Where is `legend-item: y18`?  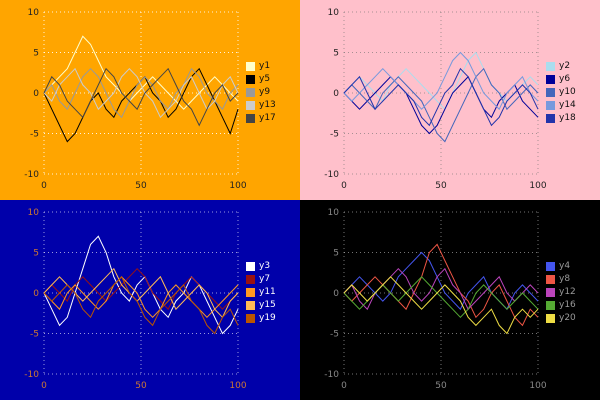 legend-item: y18 is located at coordinates (561, 118).